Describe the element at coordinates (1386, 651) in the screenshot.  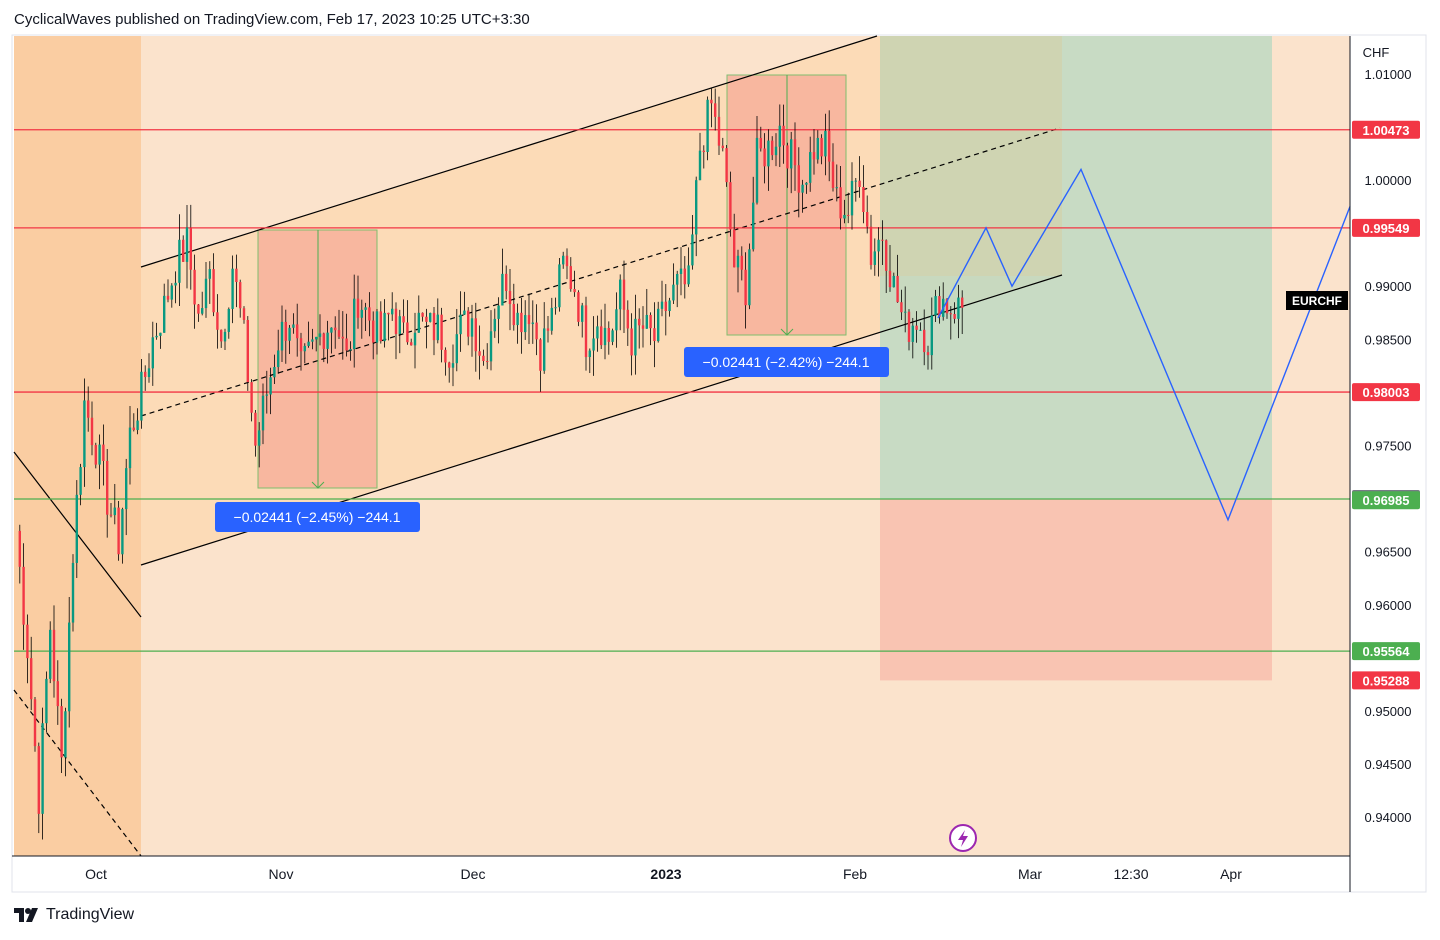
I see `price-label: 0.95564` at that location.